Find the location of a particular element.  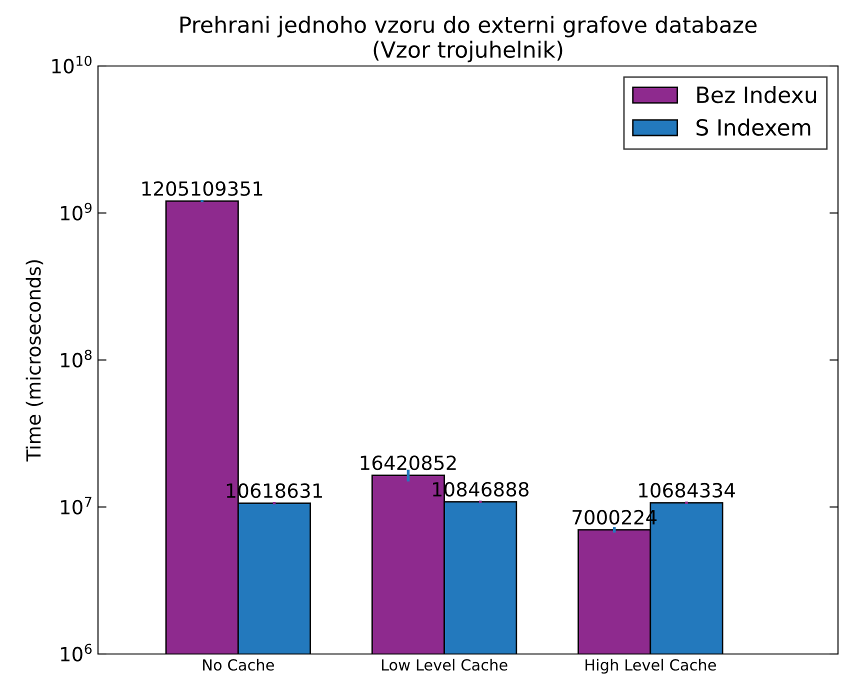

y-tick-label: 10$^{8}$ is located at coordinates (76, 359).